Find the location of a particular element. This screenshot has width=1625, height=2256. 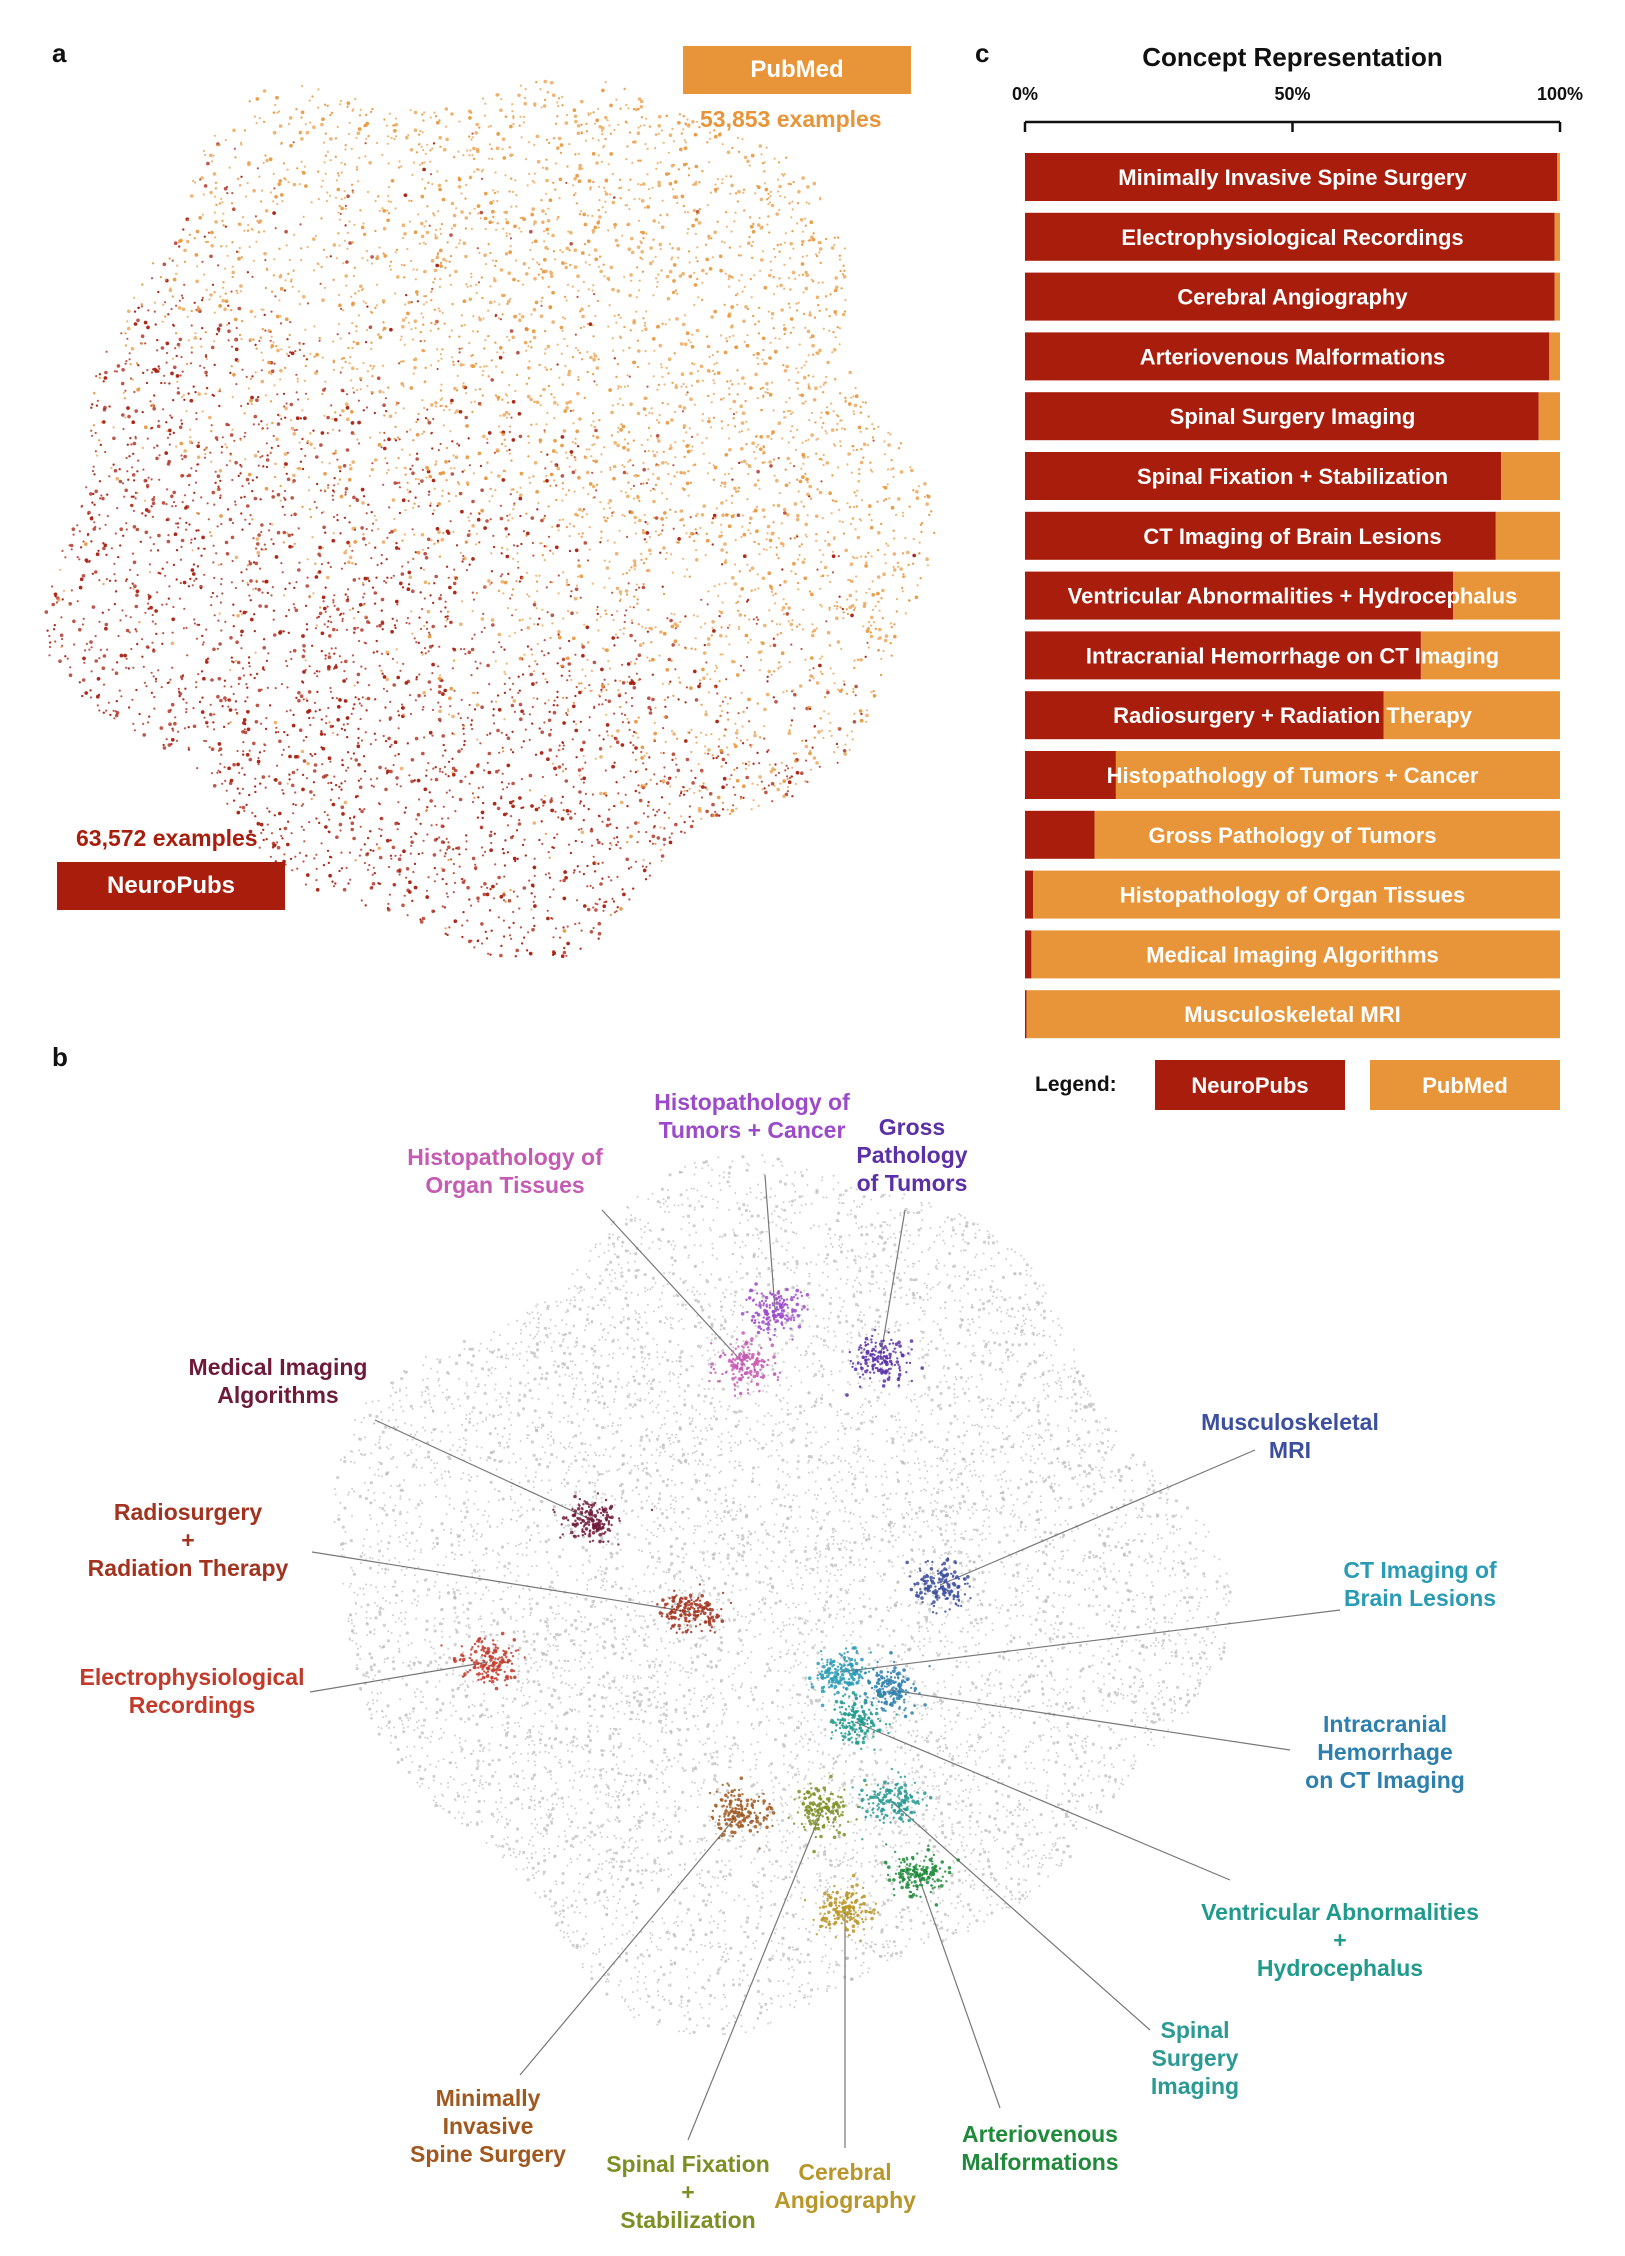

neuropubs-count: 63,572 examples is located at coordinates (167, 838).